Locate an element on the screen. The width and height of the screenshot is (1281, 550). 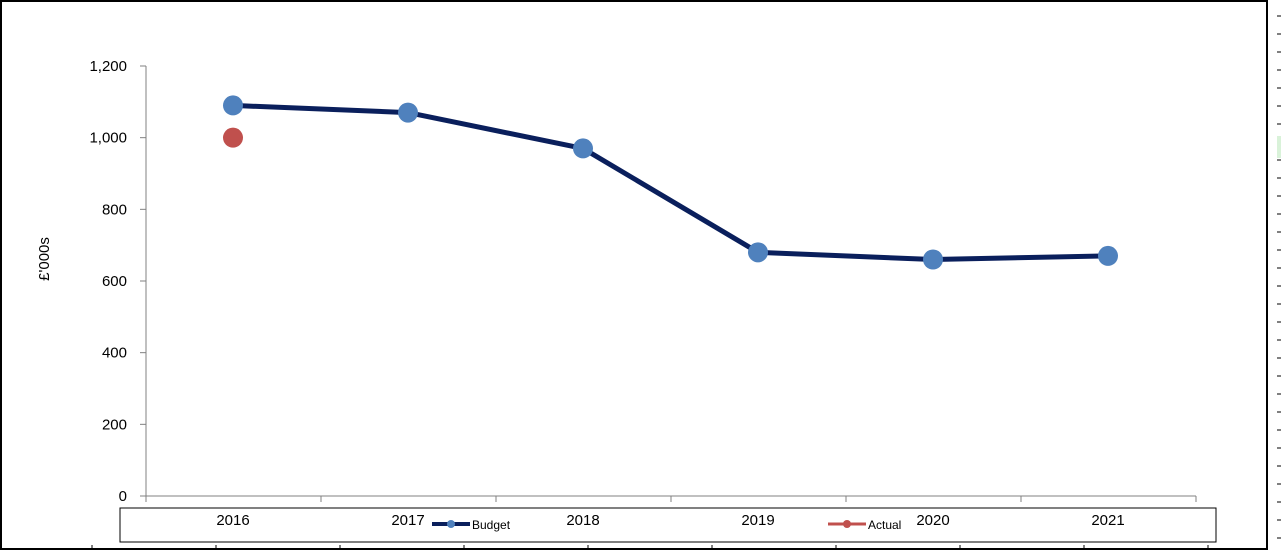
x-axis-ticks: 2016 2017 2018 2019 2020 2021 is located at coordinates (671, 512).